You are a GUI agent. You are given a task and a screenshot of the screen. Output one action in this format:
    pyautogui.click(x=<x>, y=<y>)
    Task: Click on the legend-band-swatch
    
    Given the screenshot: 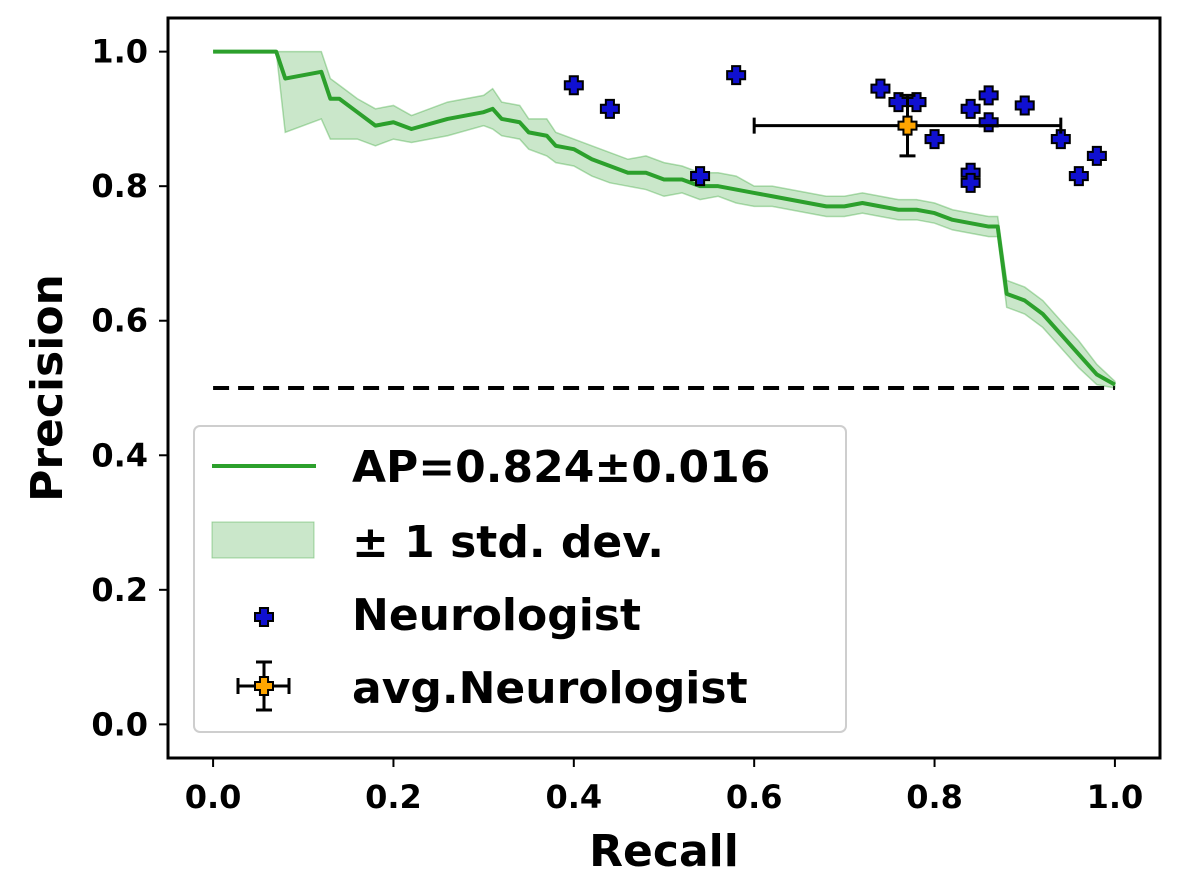 What is the action you would take?
    pyautogui.click(x=263, y=540)
    